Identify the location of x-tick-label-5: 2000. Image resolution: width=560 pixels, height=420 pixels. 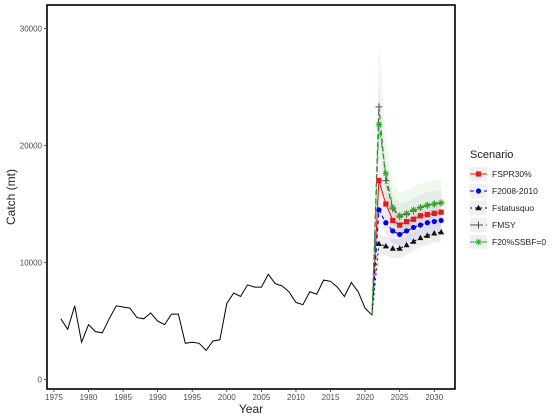
(227, 397).